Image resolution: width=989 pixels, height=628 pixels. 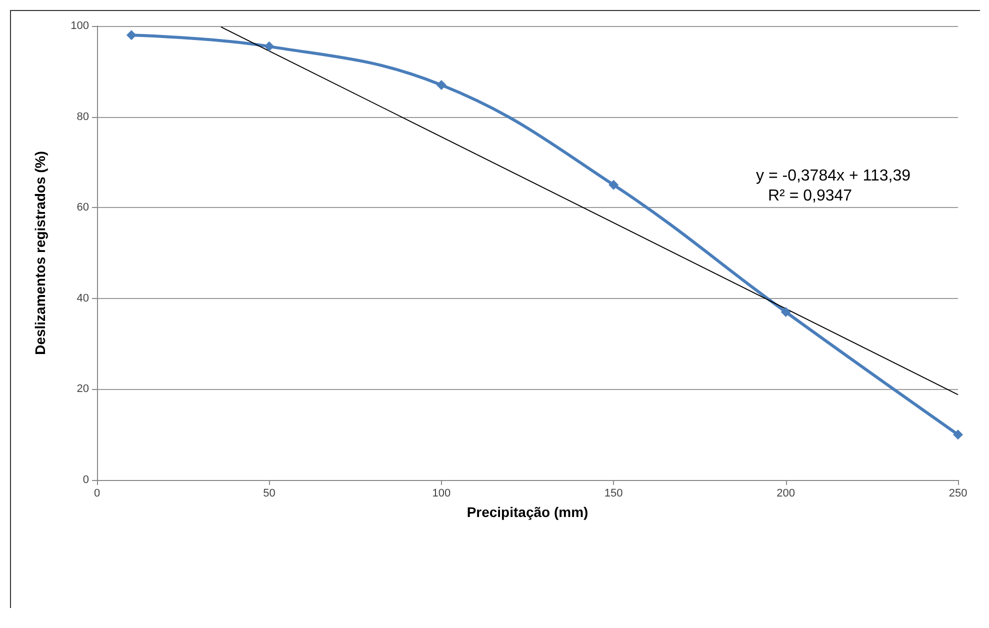 What do you see at coordinates (269, 494) in the screenshot?
I see `x-tick-label: 50` at bounding box center [269, 494].